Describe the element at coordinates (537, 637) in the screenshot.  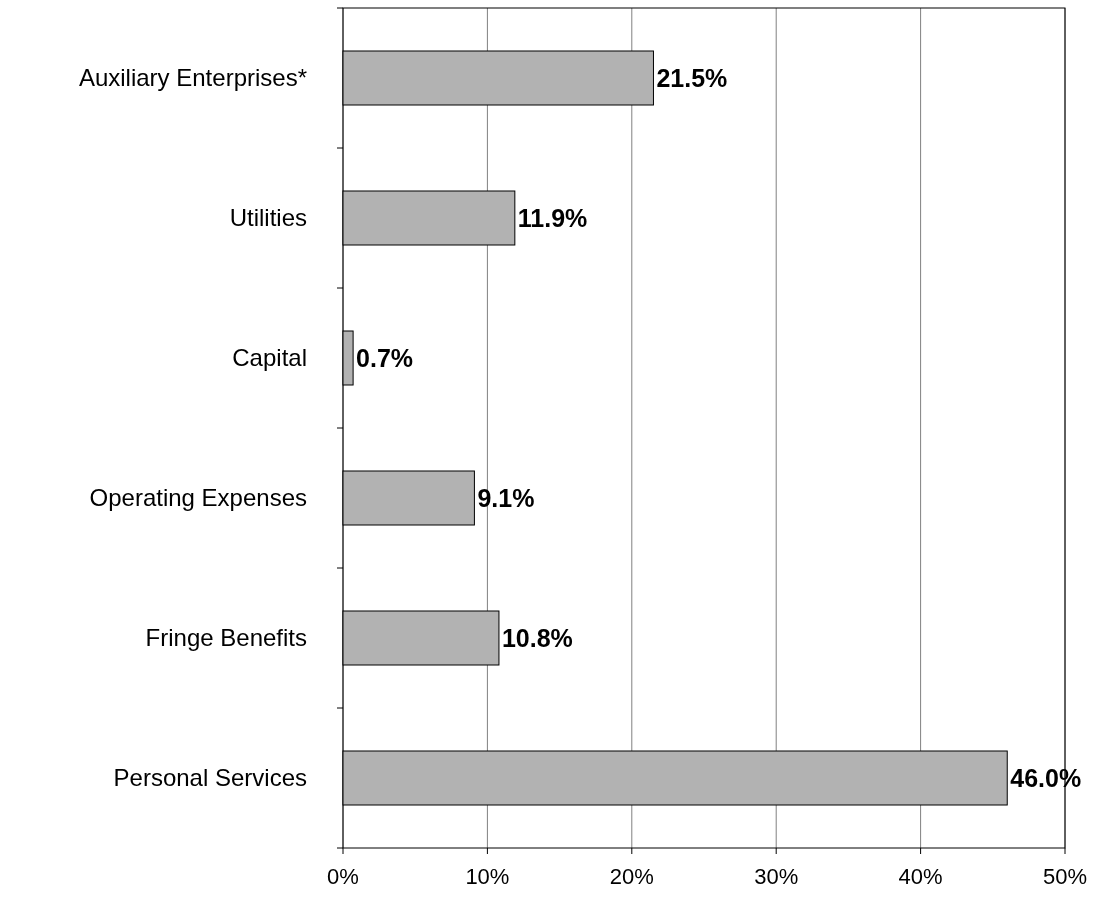
I see `data-label: 10.8%` at that location.